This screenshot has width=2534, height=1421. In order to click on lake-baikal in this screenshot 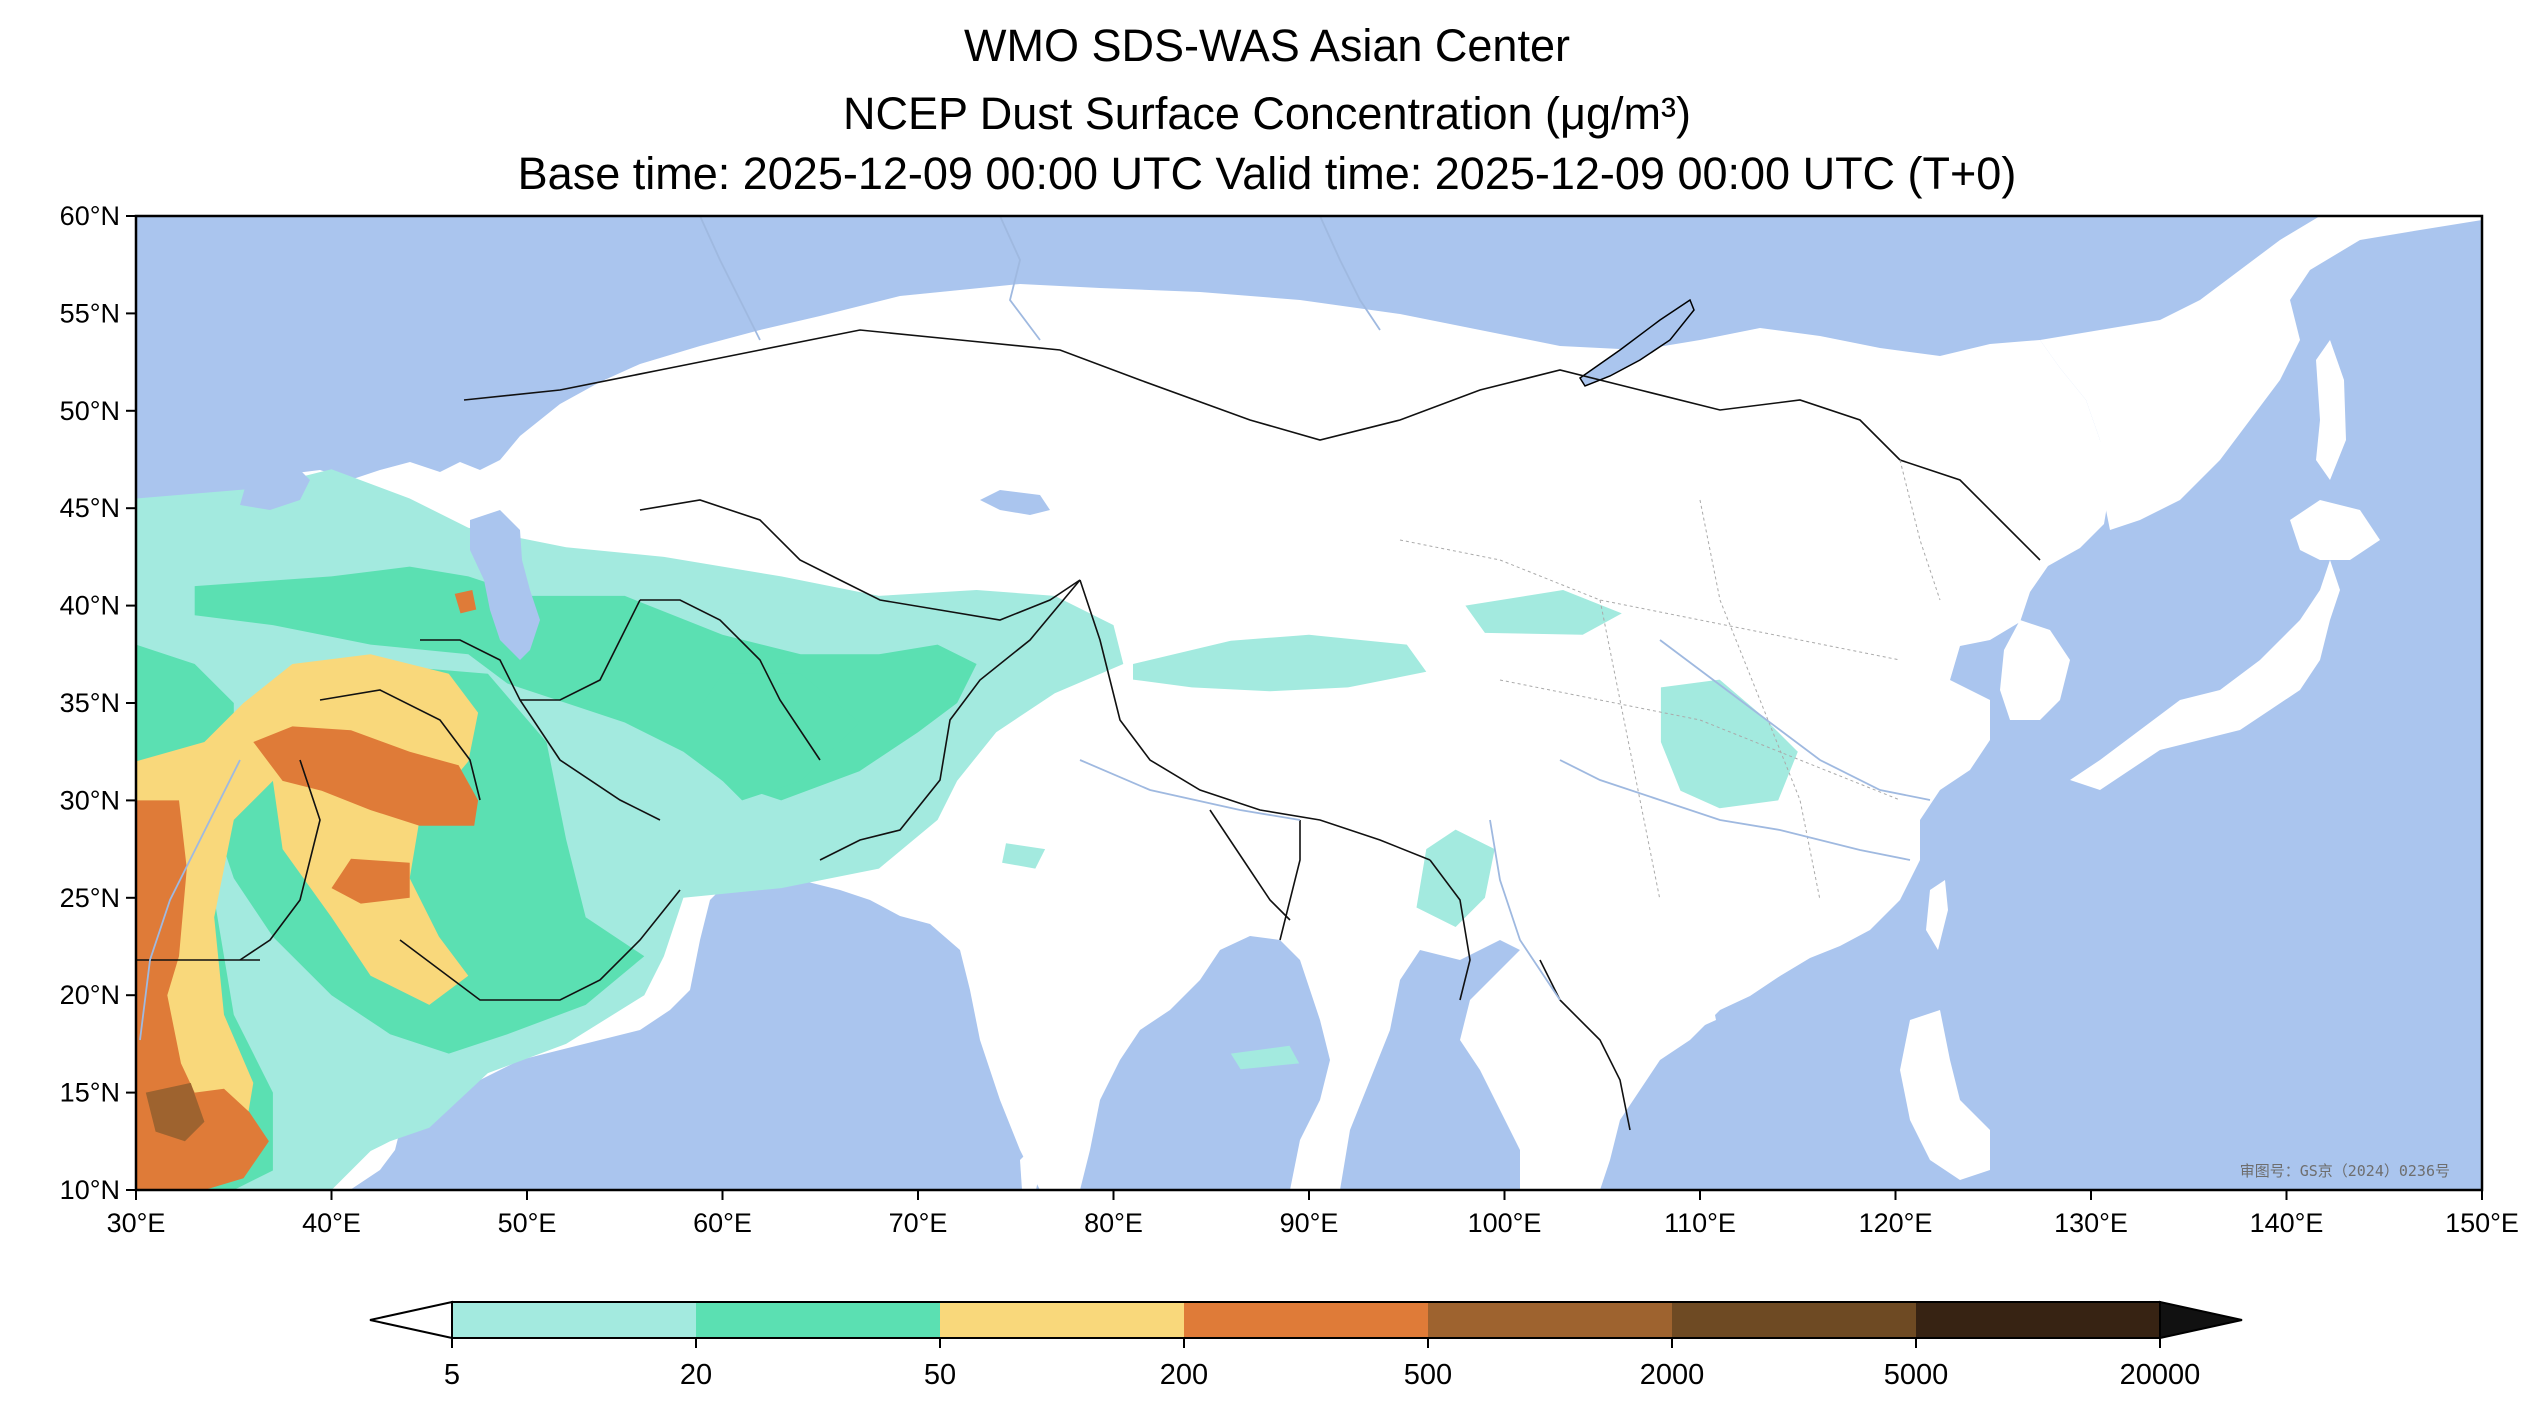, I will do `click(1636, 342)`.